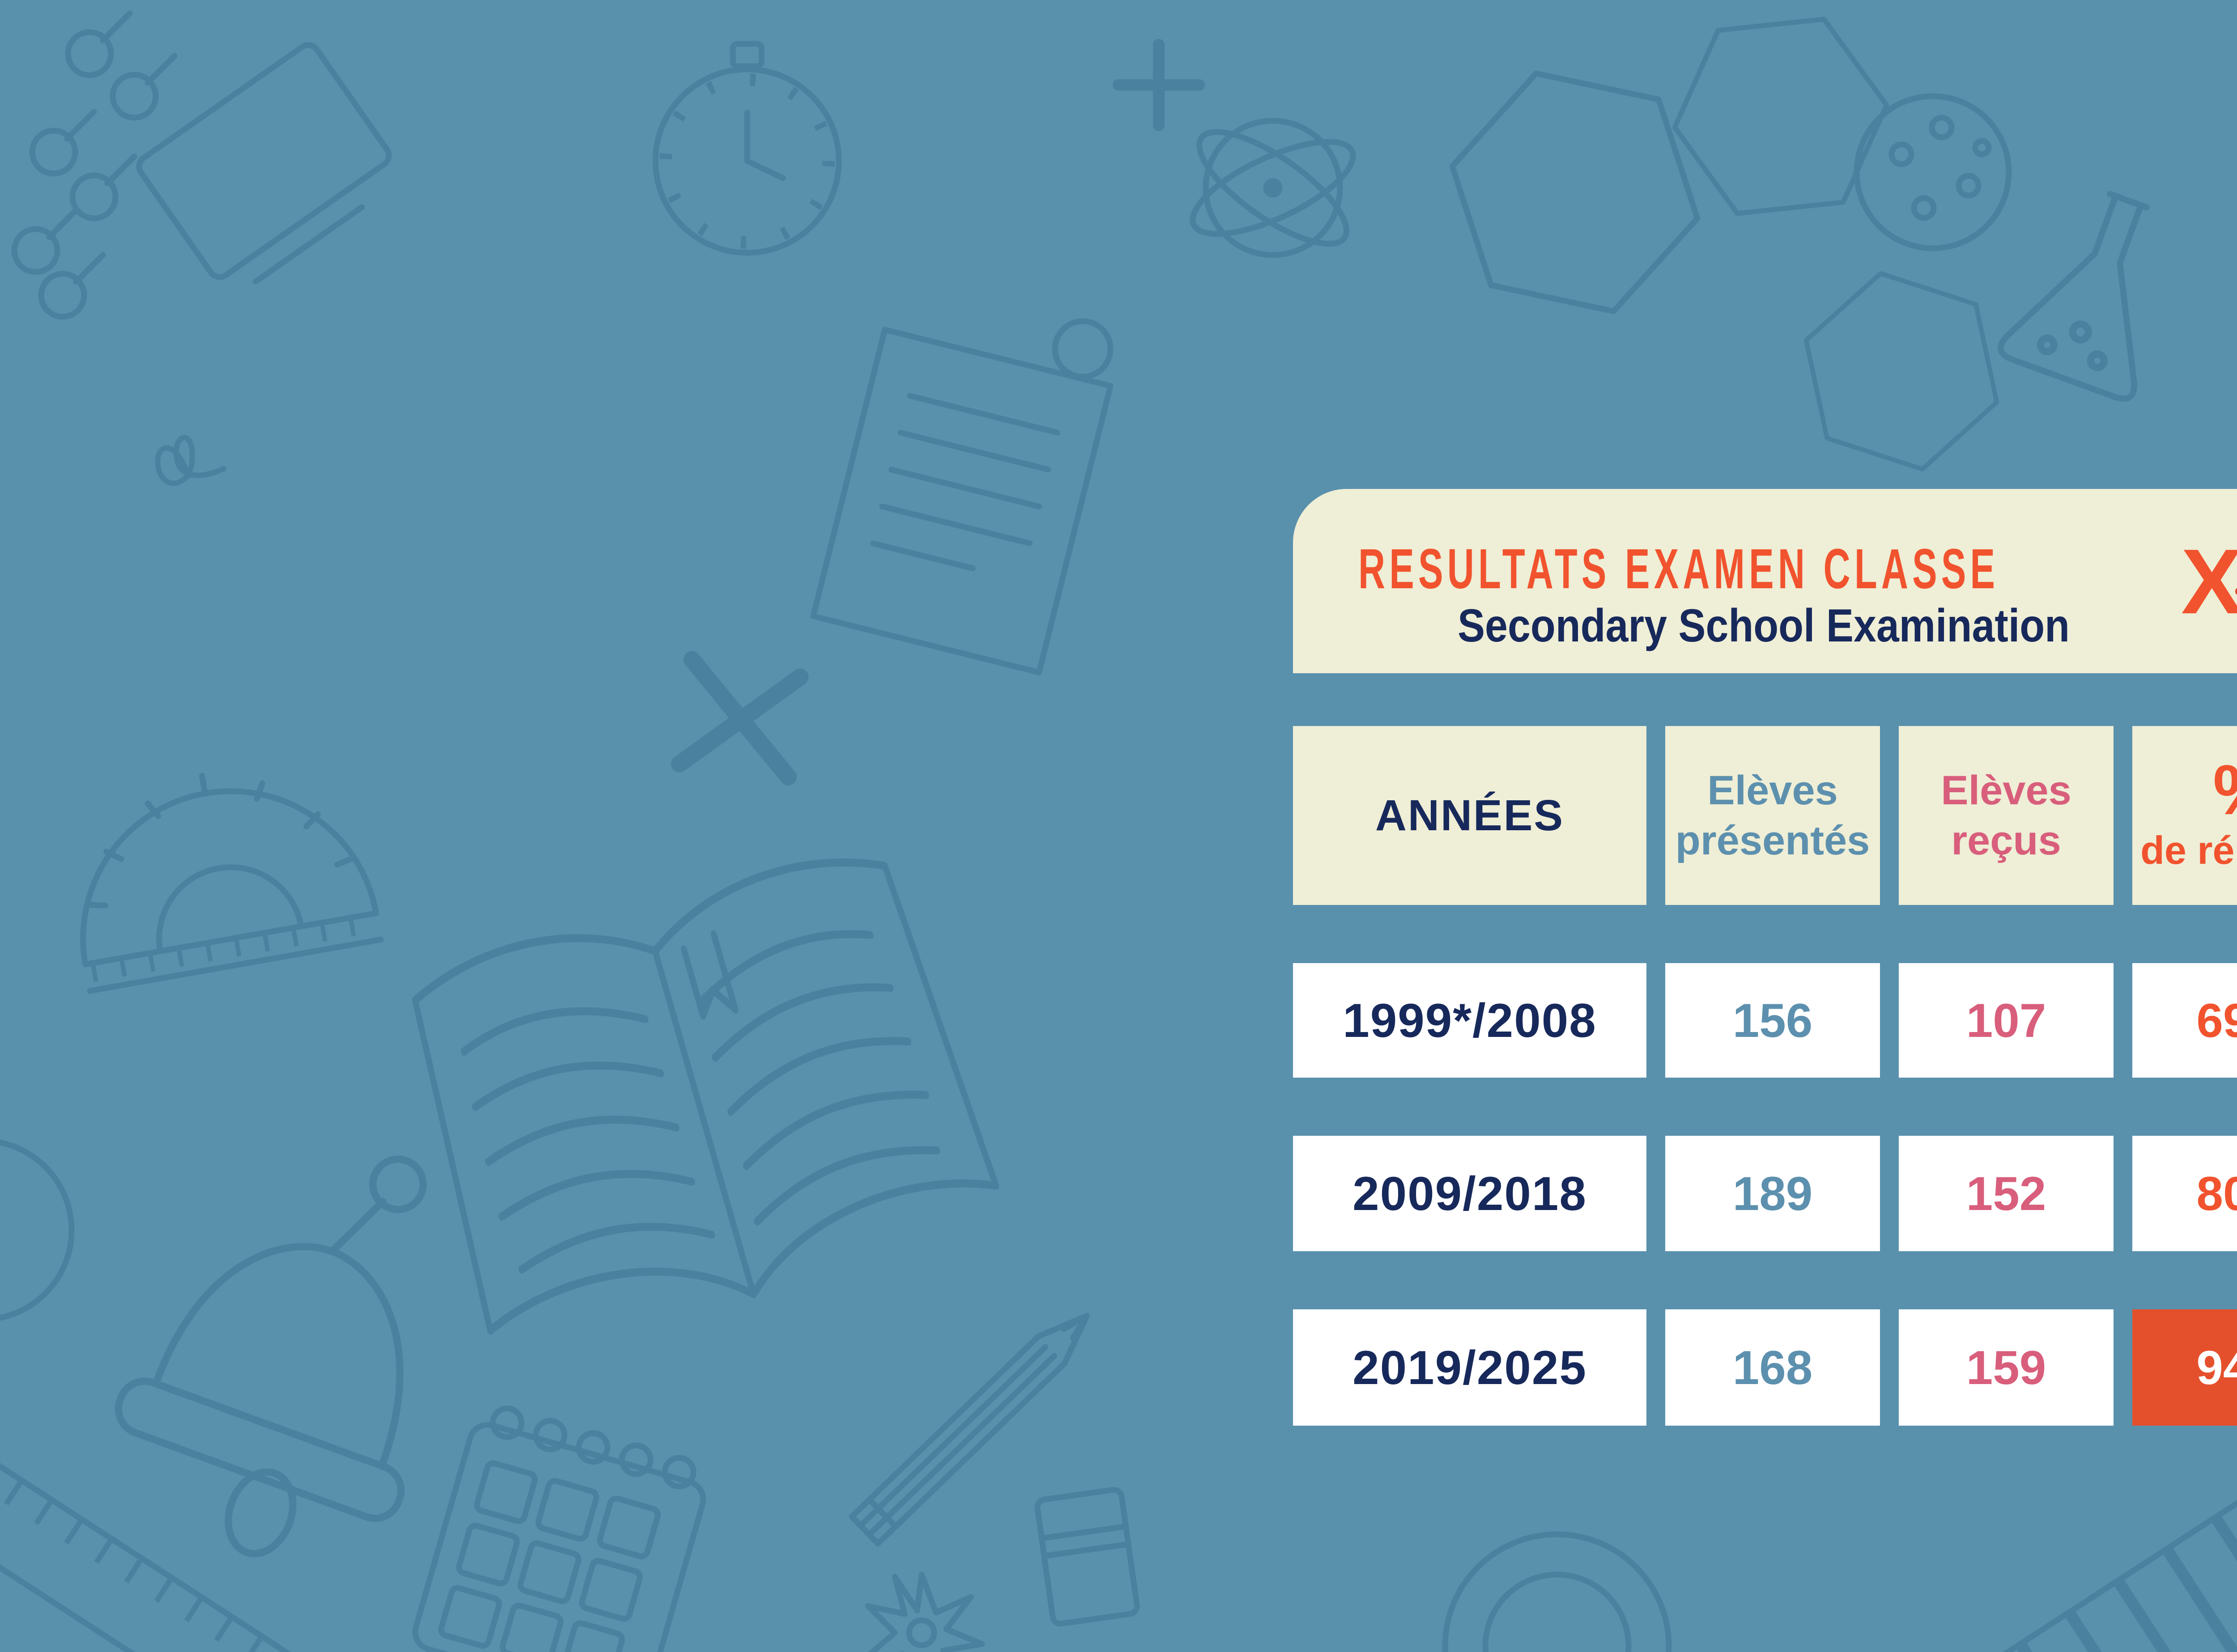 The width and height of the screenshot is (2237, 1652). What do you see at coordinates (1273, 188) in the screenshot?
I see `atom-doodle-icon` at bounding box center [1273, 188].